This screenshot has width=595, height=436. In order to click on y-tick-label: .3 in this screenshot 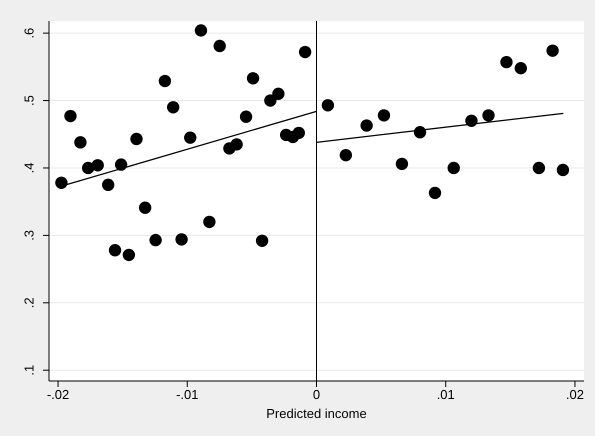, I will do `click(28, 235)`.